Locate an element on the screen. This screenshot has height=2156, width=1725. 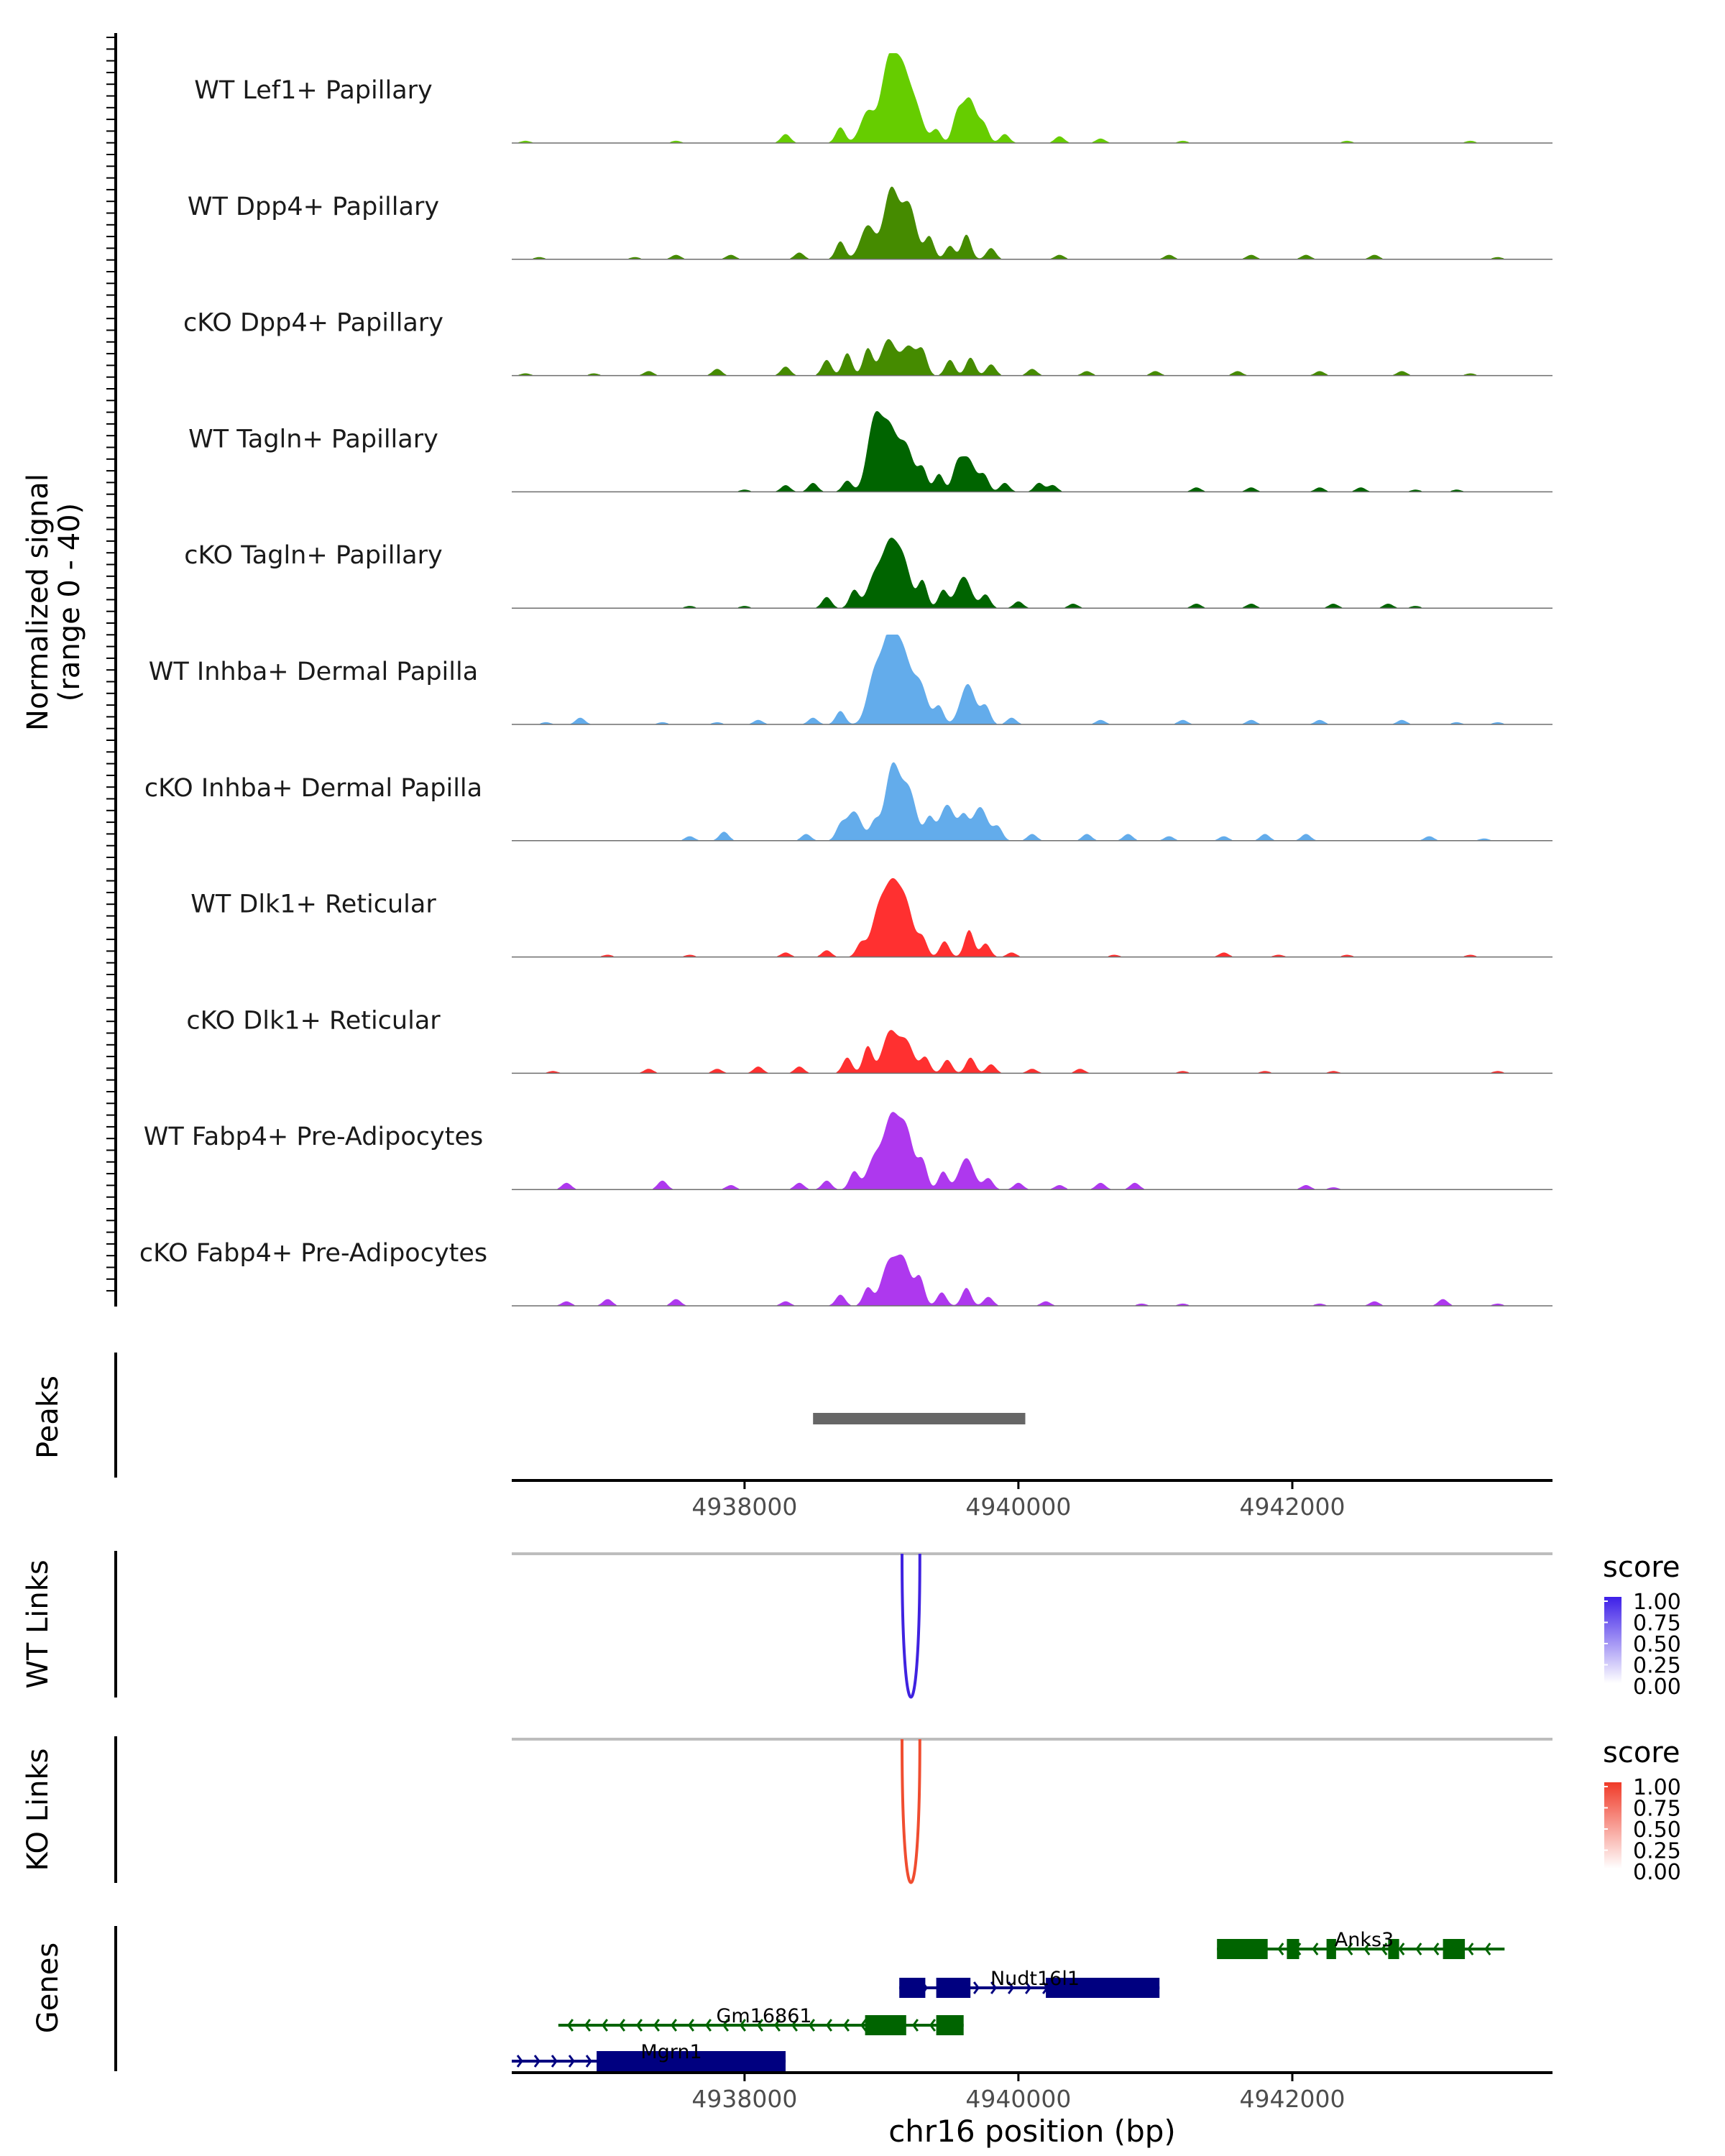
x-axis-title: chr16 position (bp) is located at coordinates (1032, 2131).